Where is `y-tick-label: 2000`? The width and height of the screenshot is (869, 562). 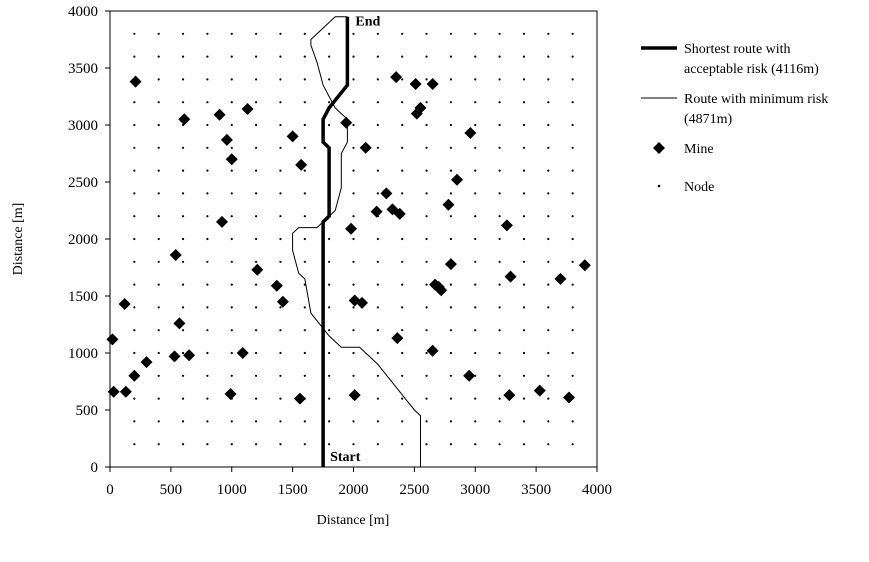 y-tick-label: 2000 is located at coordinates (83, 240).